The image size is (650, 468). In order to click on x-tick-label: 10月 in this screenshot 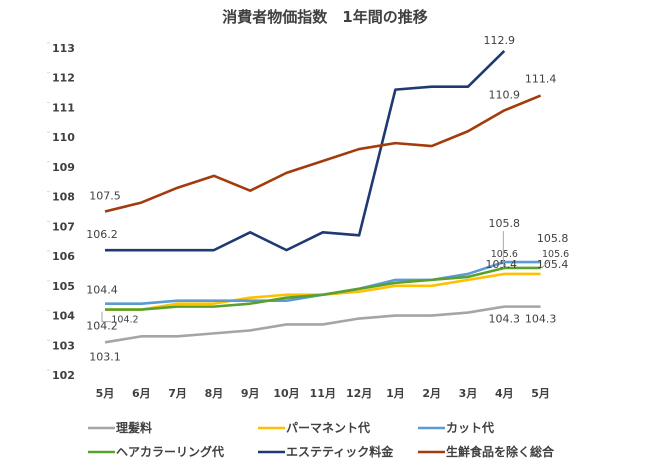, I will do `click(286, 393)`.